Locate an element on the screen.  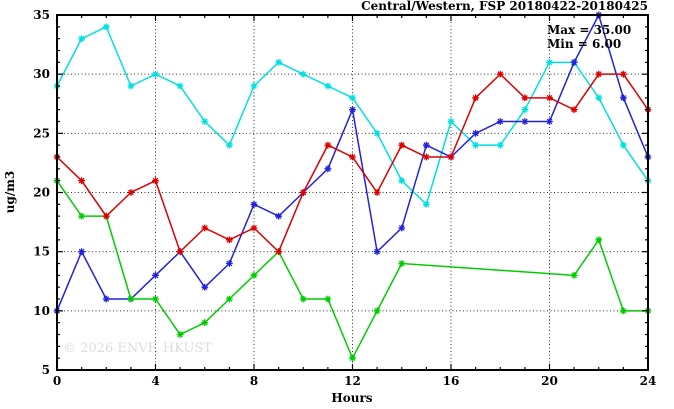
y-tick-label: 30 is located at coordinates (41, 74).